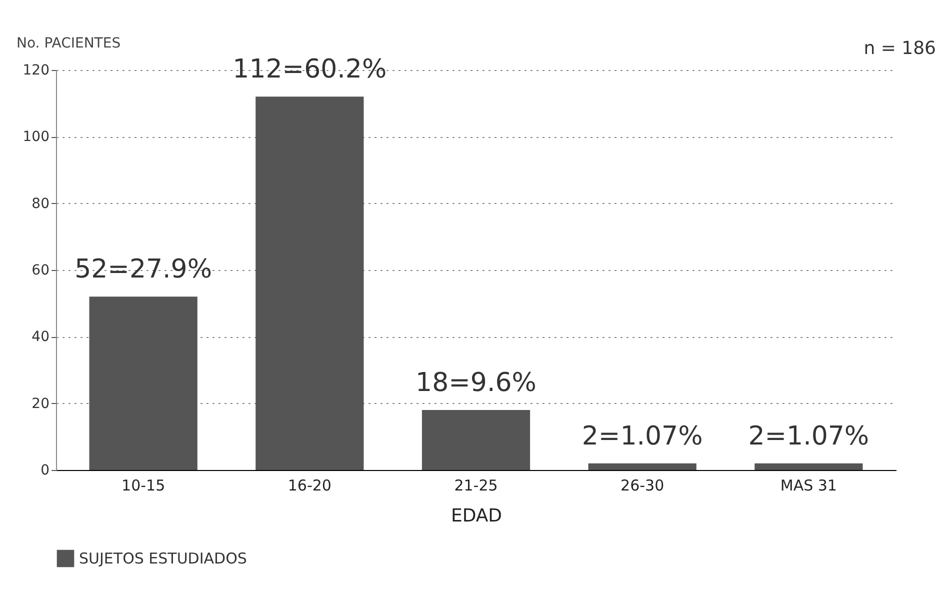 This screenshot has width=941, height=605. Describe the element at coordinates (68, 44) in the screenshot. I see `y-axis-title: No. PACIENTES` at that location.